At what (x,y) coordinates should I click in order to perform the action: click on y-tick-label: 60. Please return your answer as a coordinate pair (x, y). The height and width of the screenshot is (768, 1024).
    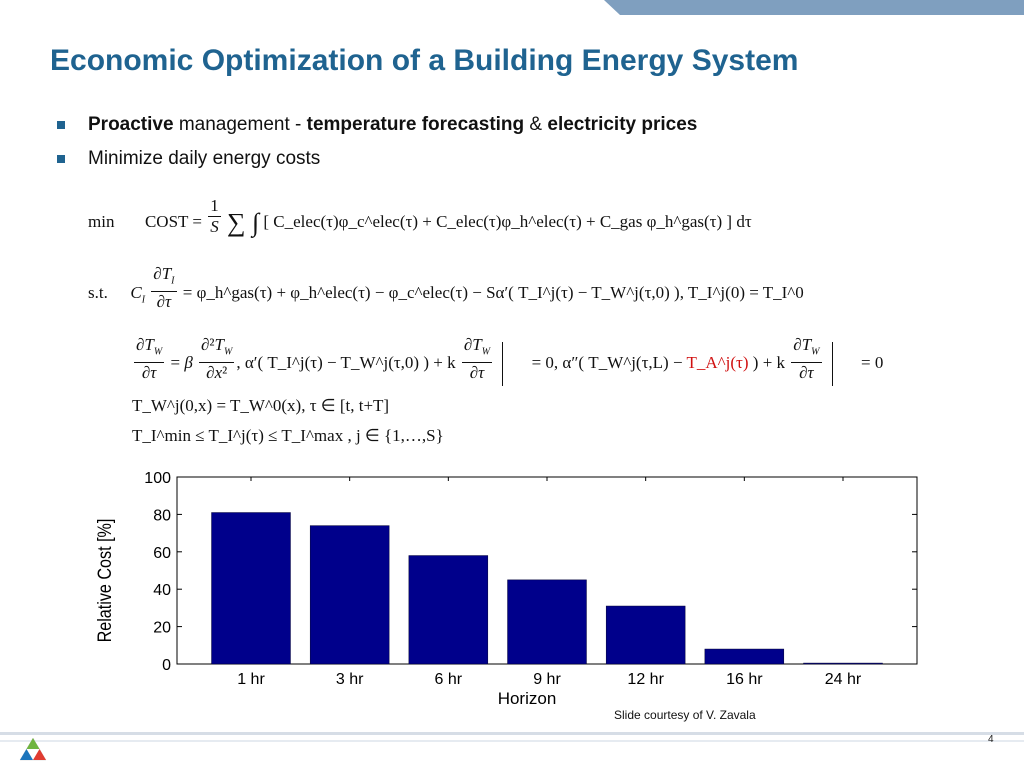
    Looking at the image, I should click on (162, 553).